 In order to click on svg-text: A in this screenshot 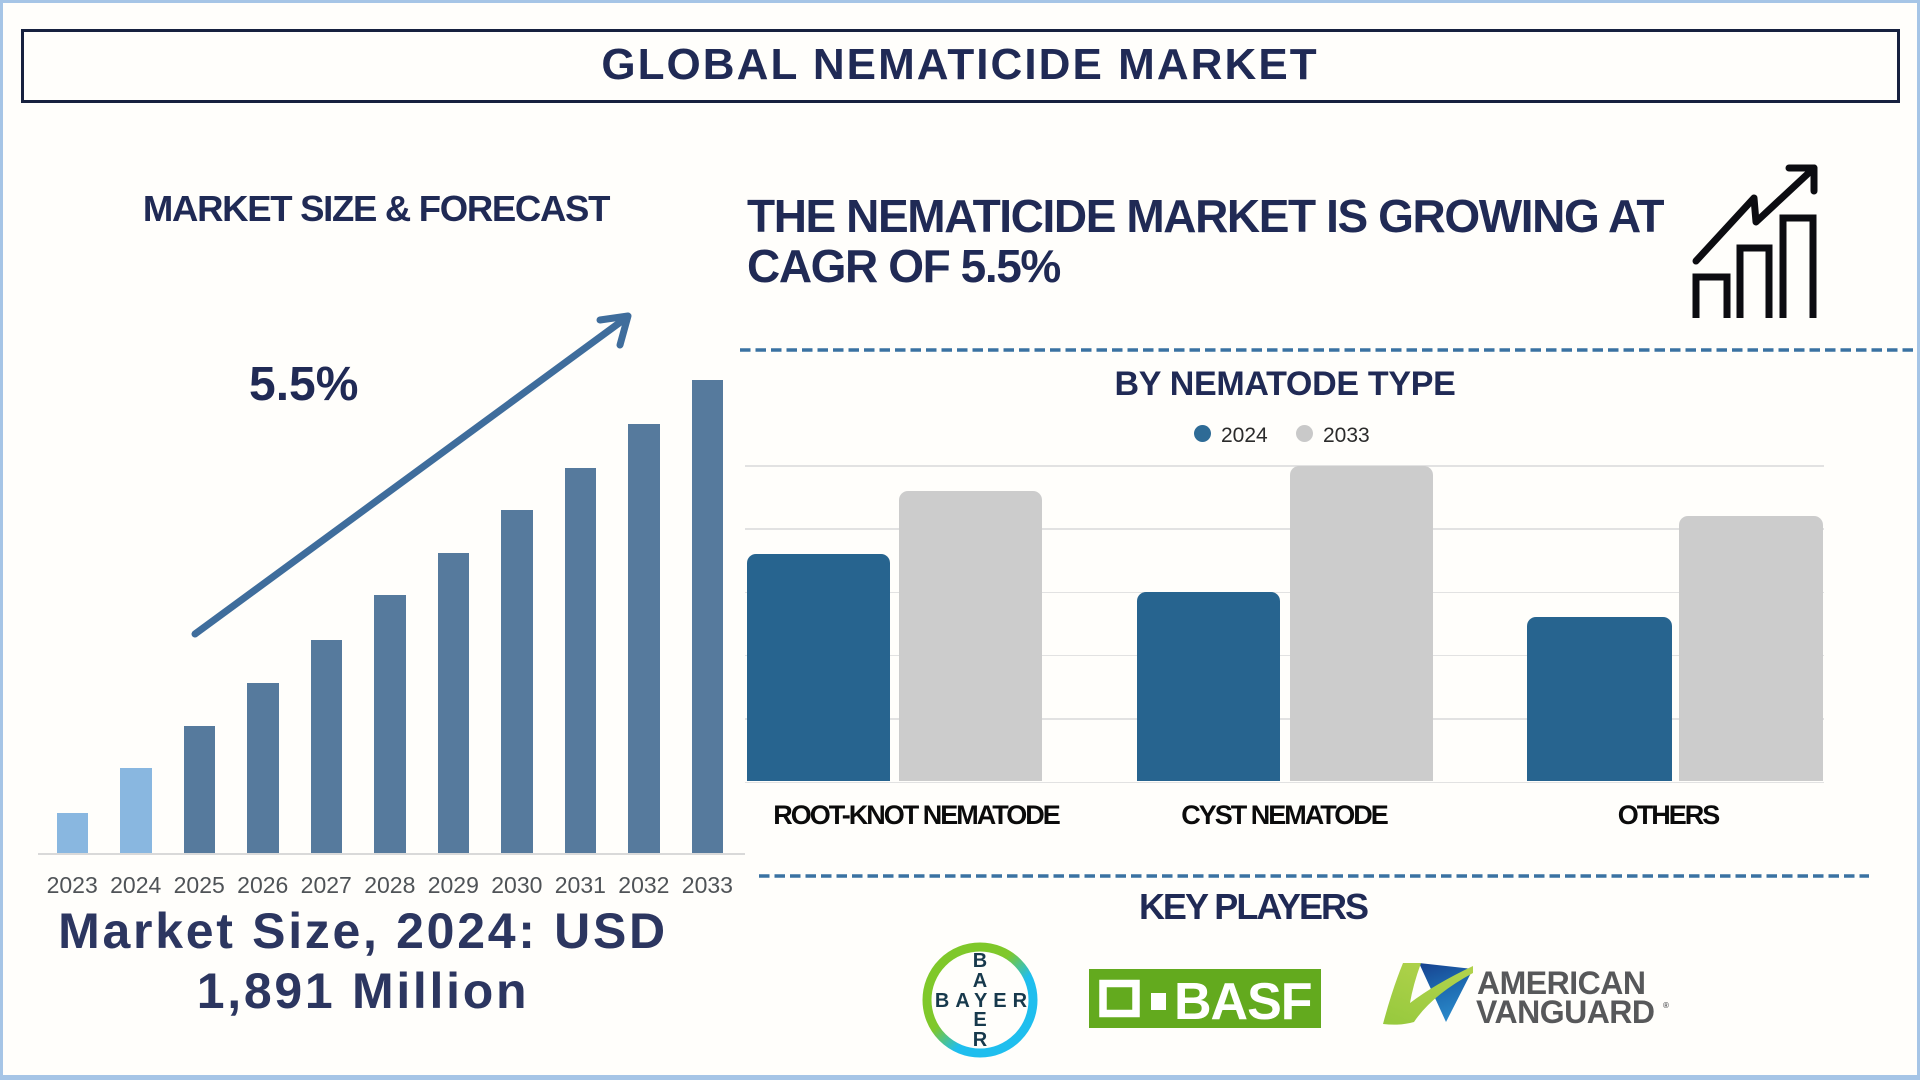, I will do `click(980, 981)`.